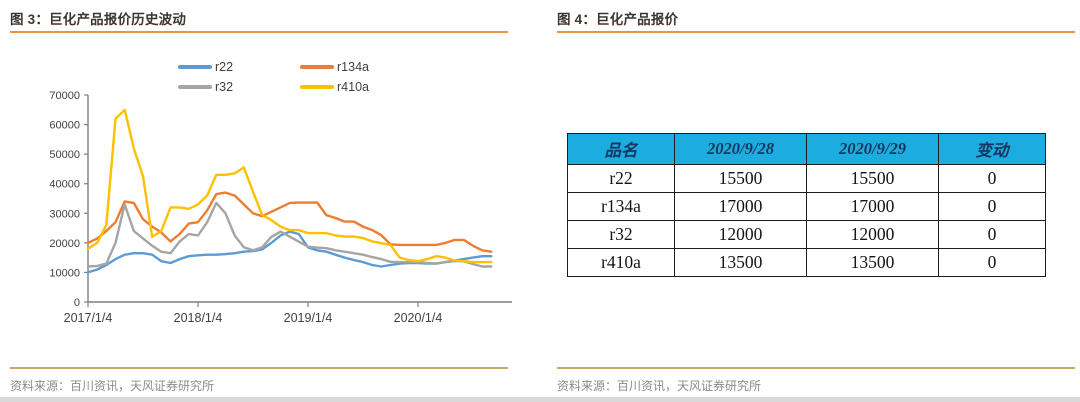 This screenshot has height=402, width=1080. Describe the element at coordinates (872, 262) in the screenshot. I see `cell-price-929: 13500` at that location.